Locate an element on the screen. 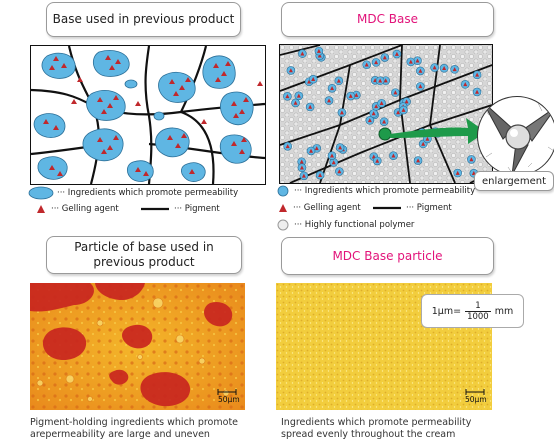  legend-mdc-polymer: ··· Highly functional polymer is located at coordinates (345, 225).